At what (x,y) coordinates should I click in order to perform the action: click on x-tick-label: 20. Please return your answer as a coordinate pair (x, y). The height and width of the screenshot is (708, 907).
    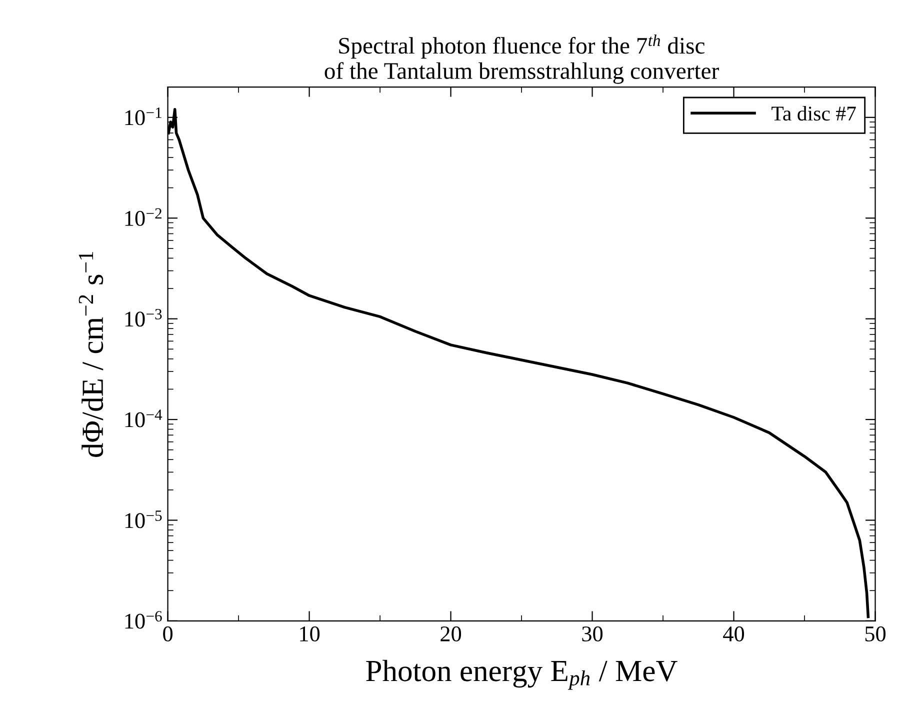
    Looking at the image, I should click on (451, 634).